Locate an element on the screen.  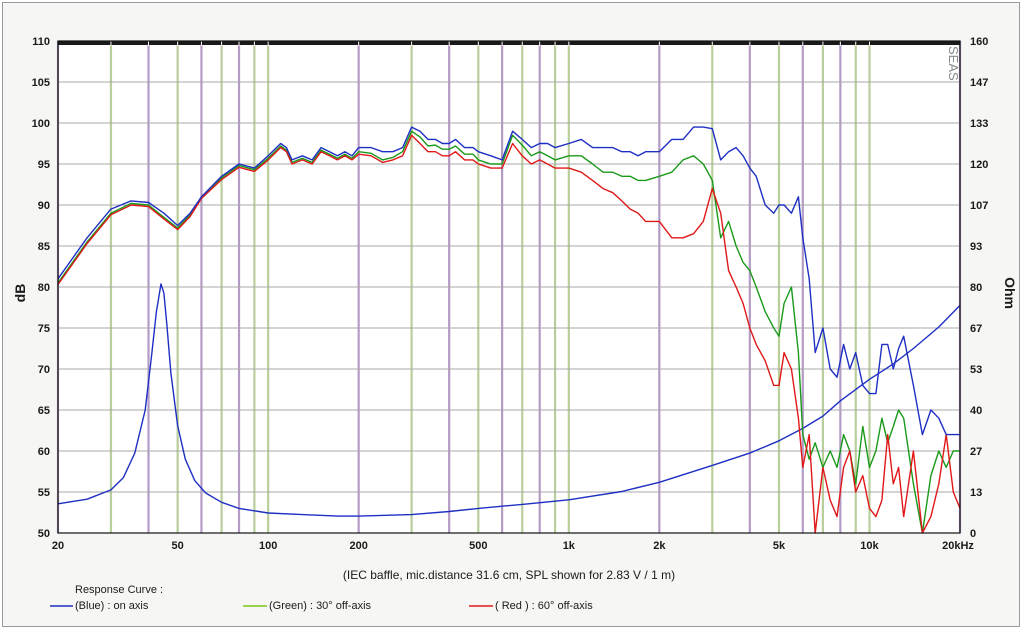
x-tick-label: 5k is located at coordinates (779, 546).